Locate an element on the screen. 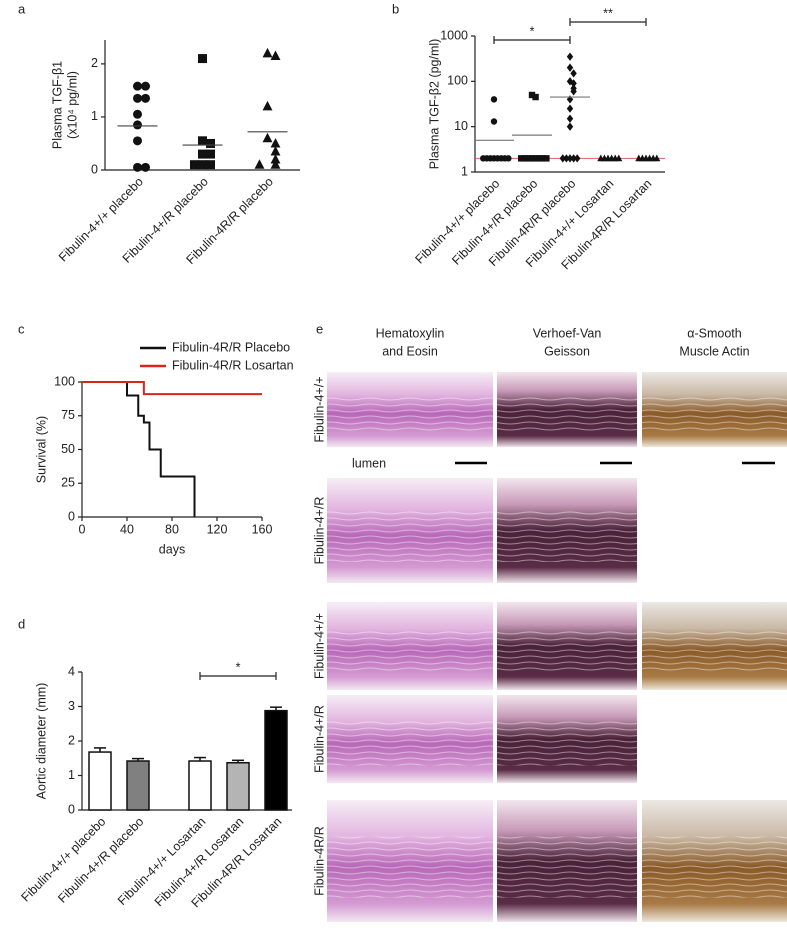 The height and width of the screenshot is (929, 787). y-axis-label: Plasma TGF-β1 is located at coordinates (57, 105).